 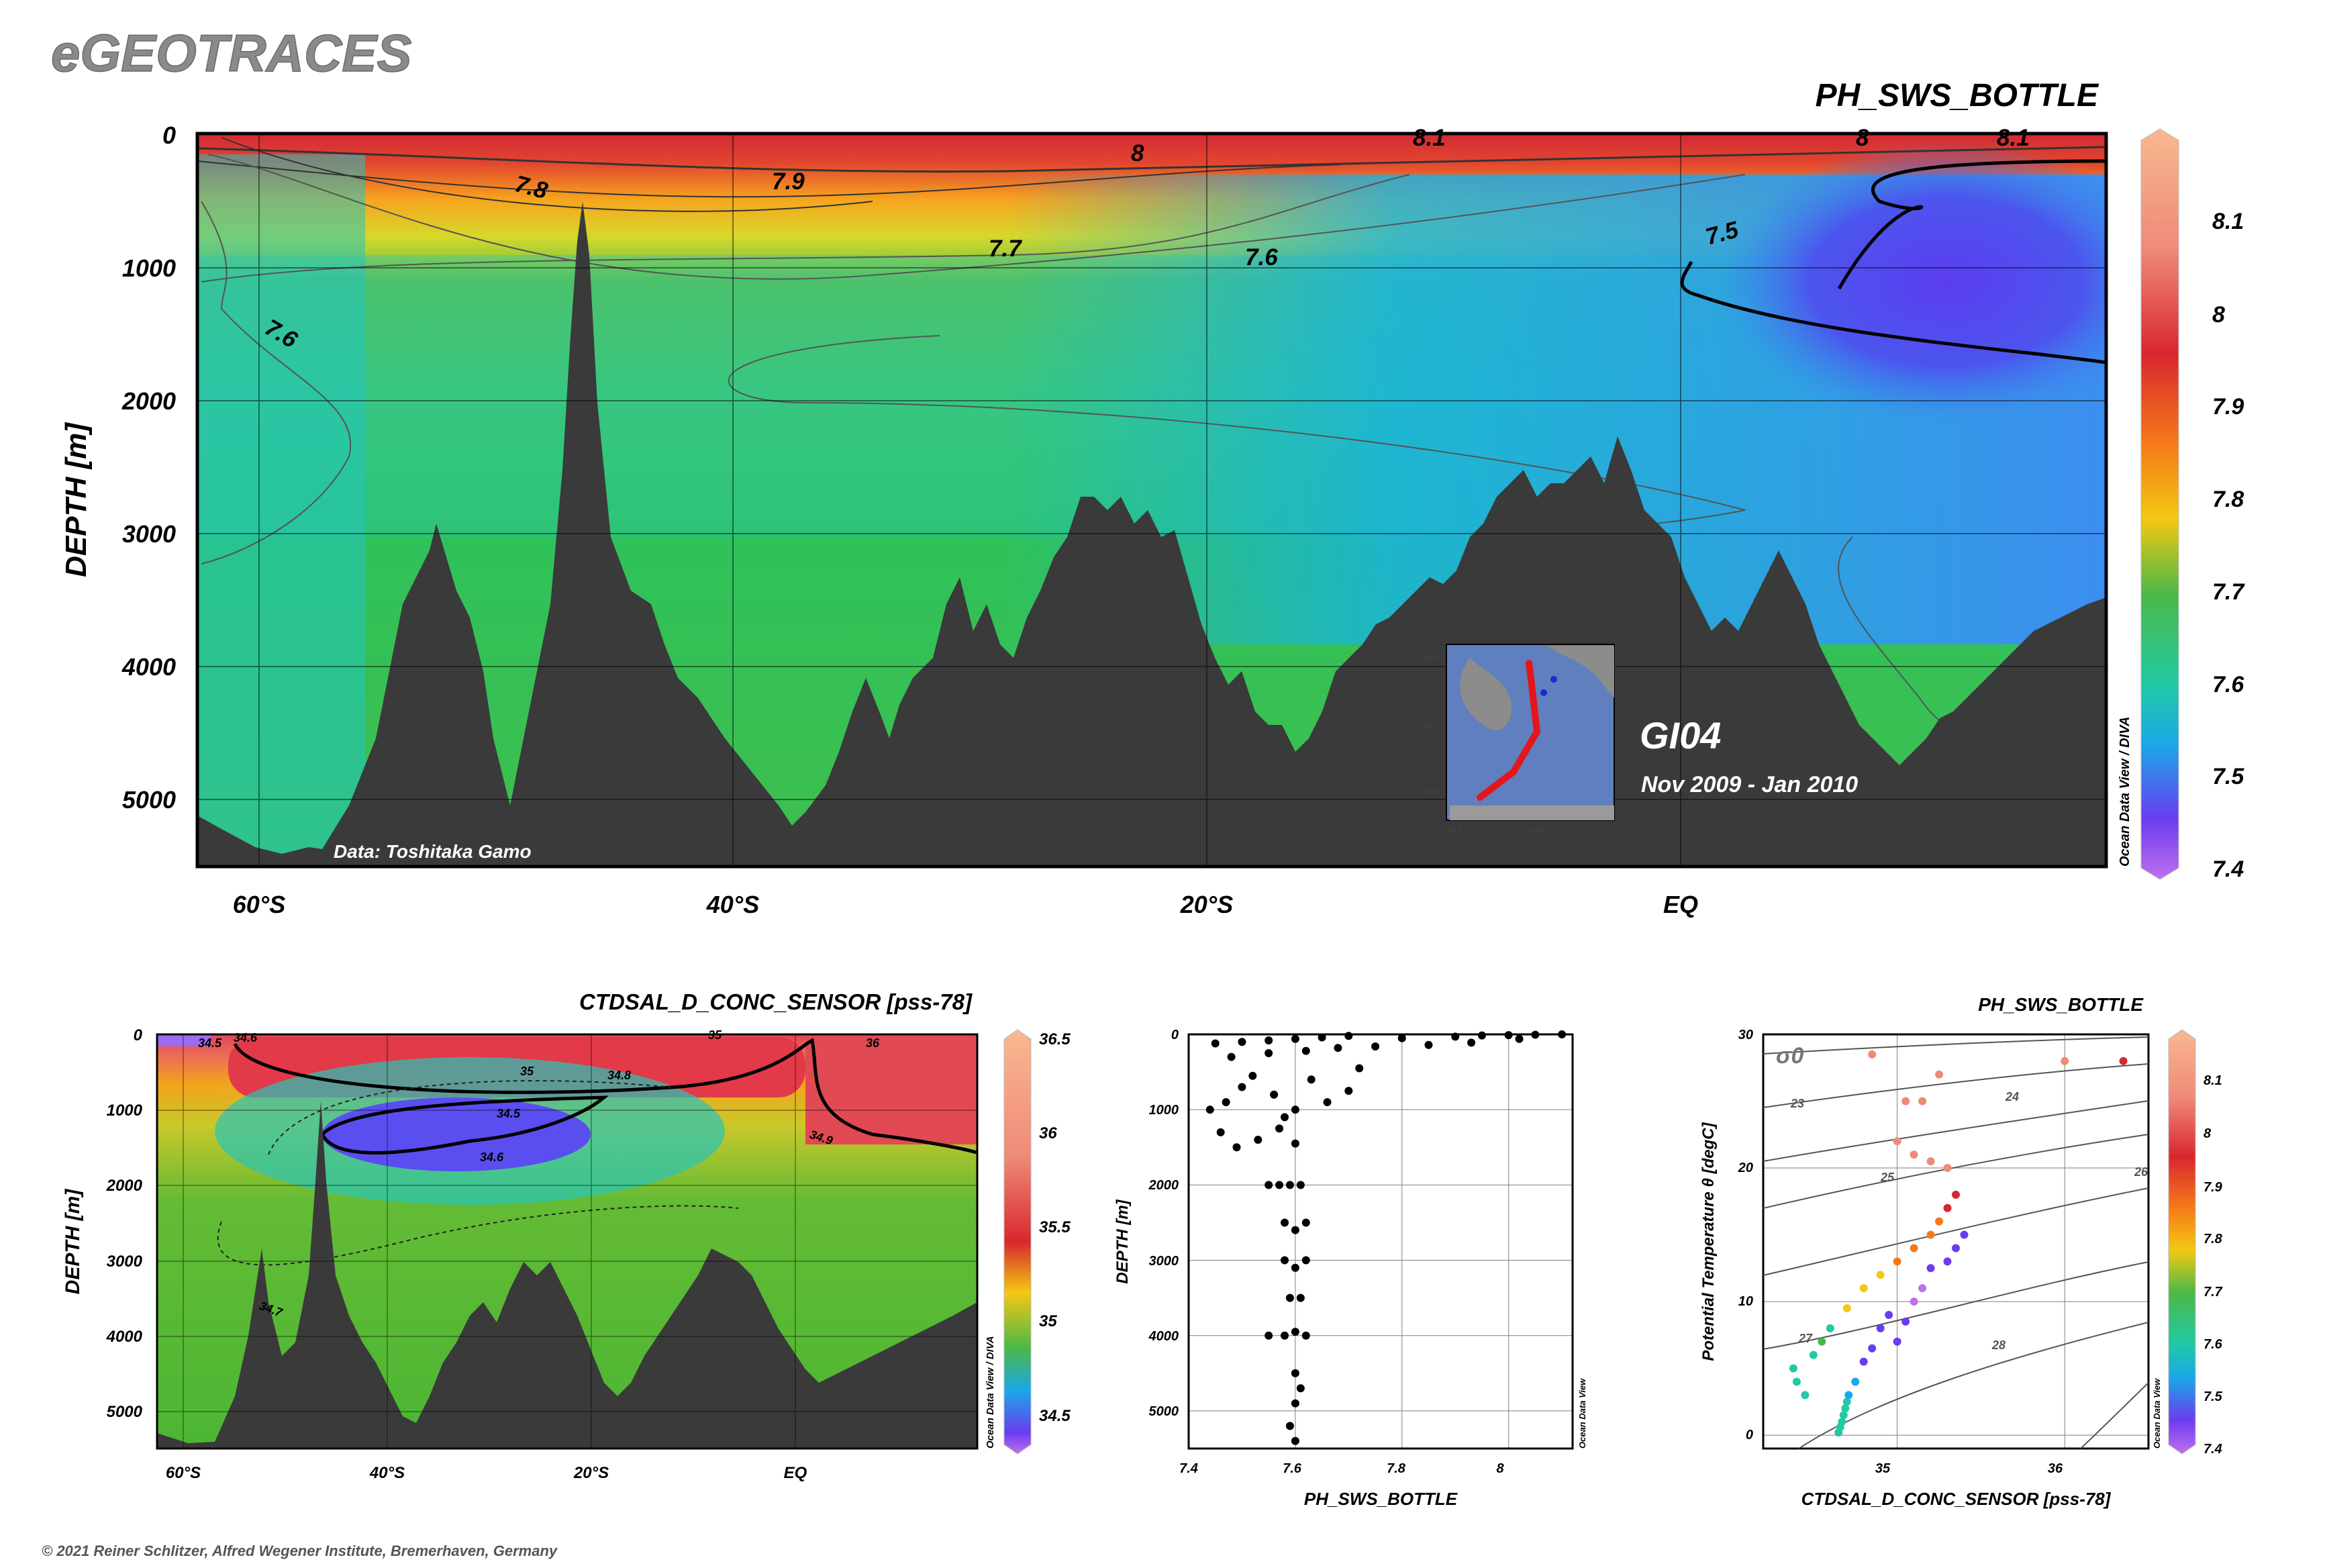 I want to click on salinity-colorbar-tick: 35, so click(x=1048, y=1321).